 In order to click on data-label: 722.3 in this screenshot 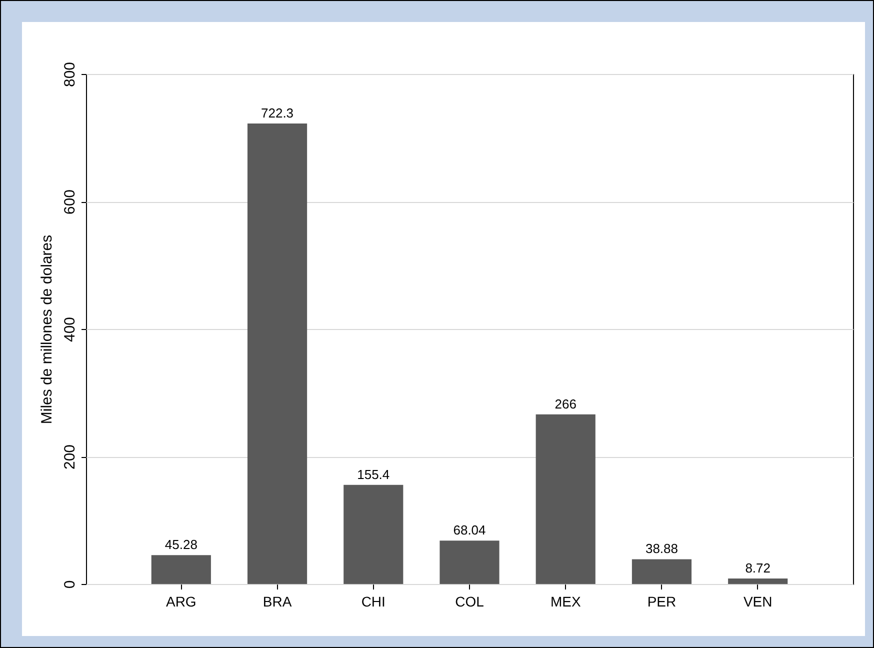, I will do `click(277, 113)`.